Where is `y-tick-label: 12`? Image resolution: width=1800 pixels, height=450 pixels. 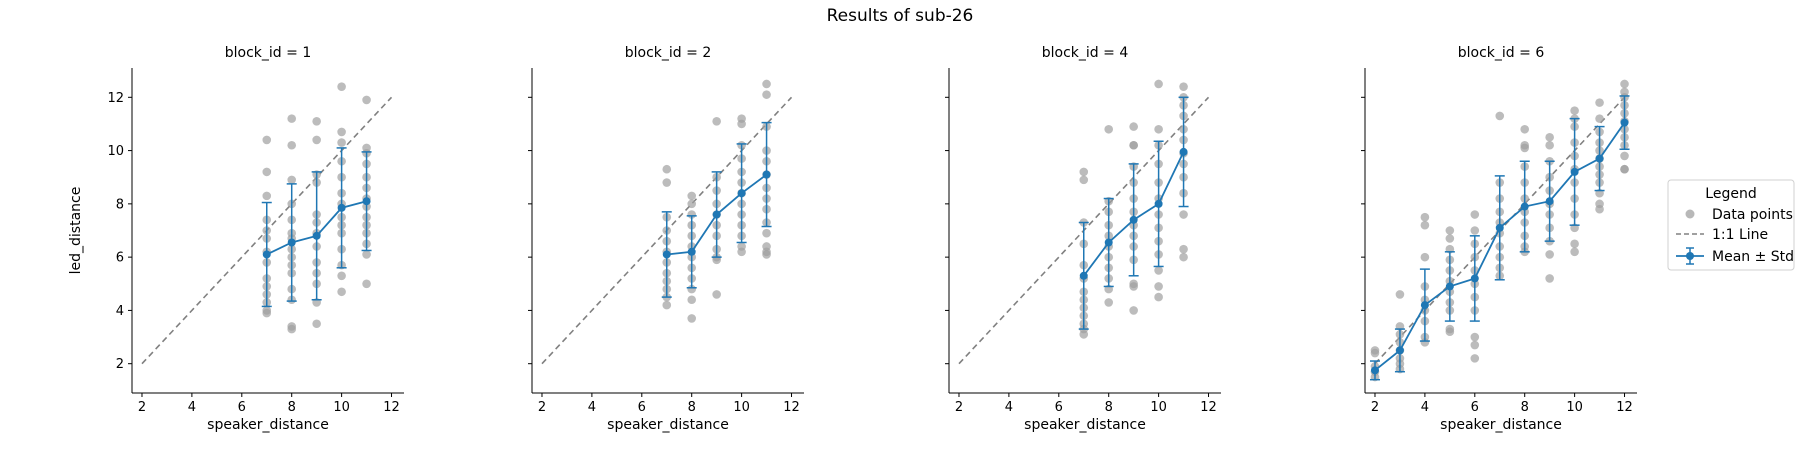 y-tick-label: 12 is located at coordinates (115, 98).